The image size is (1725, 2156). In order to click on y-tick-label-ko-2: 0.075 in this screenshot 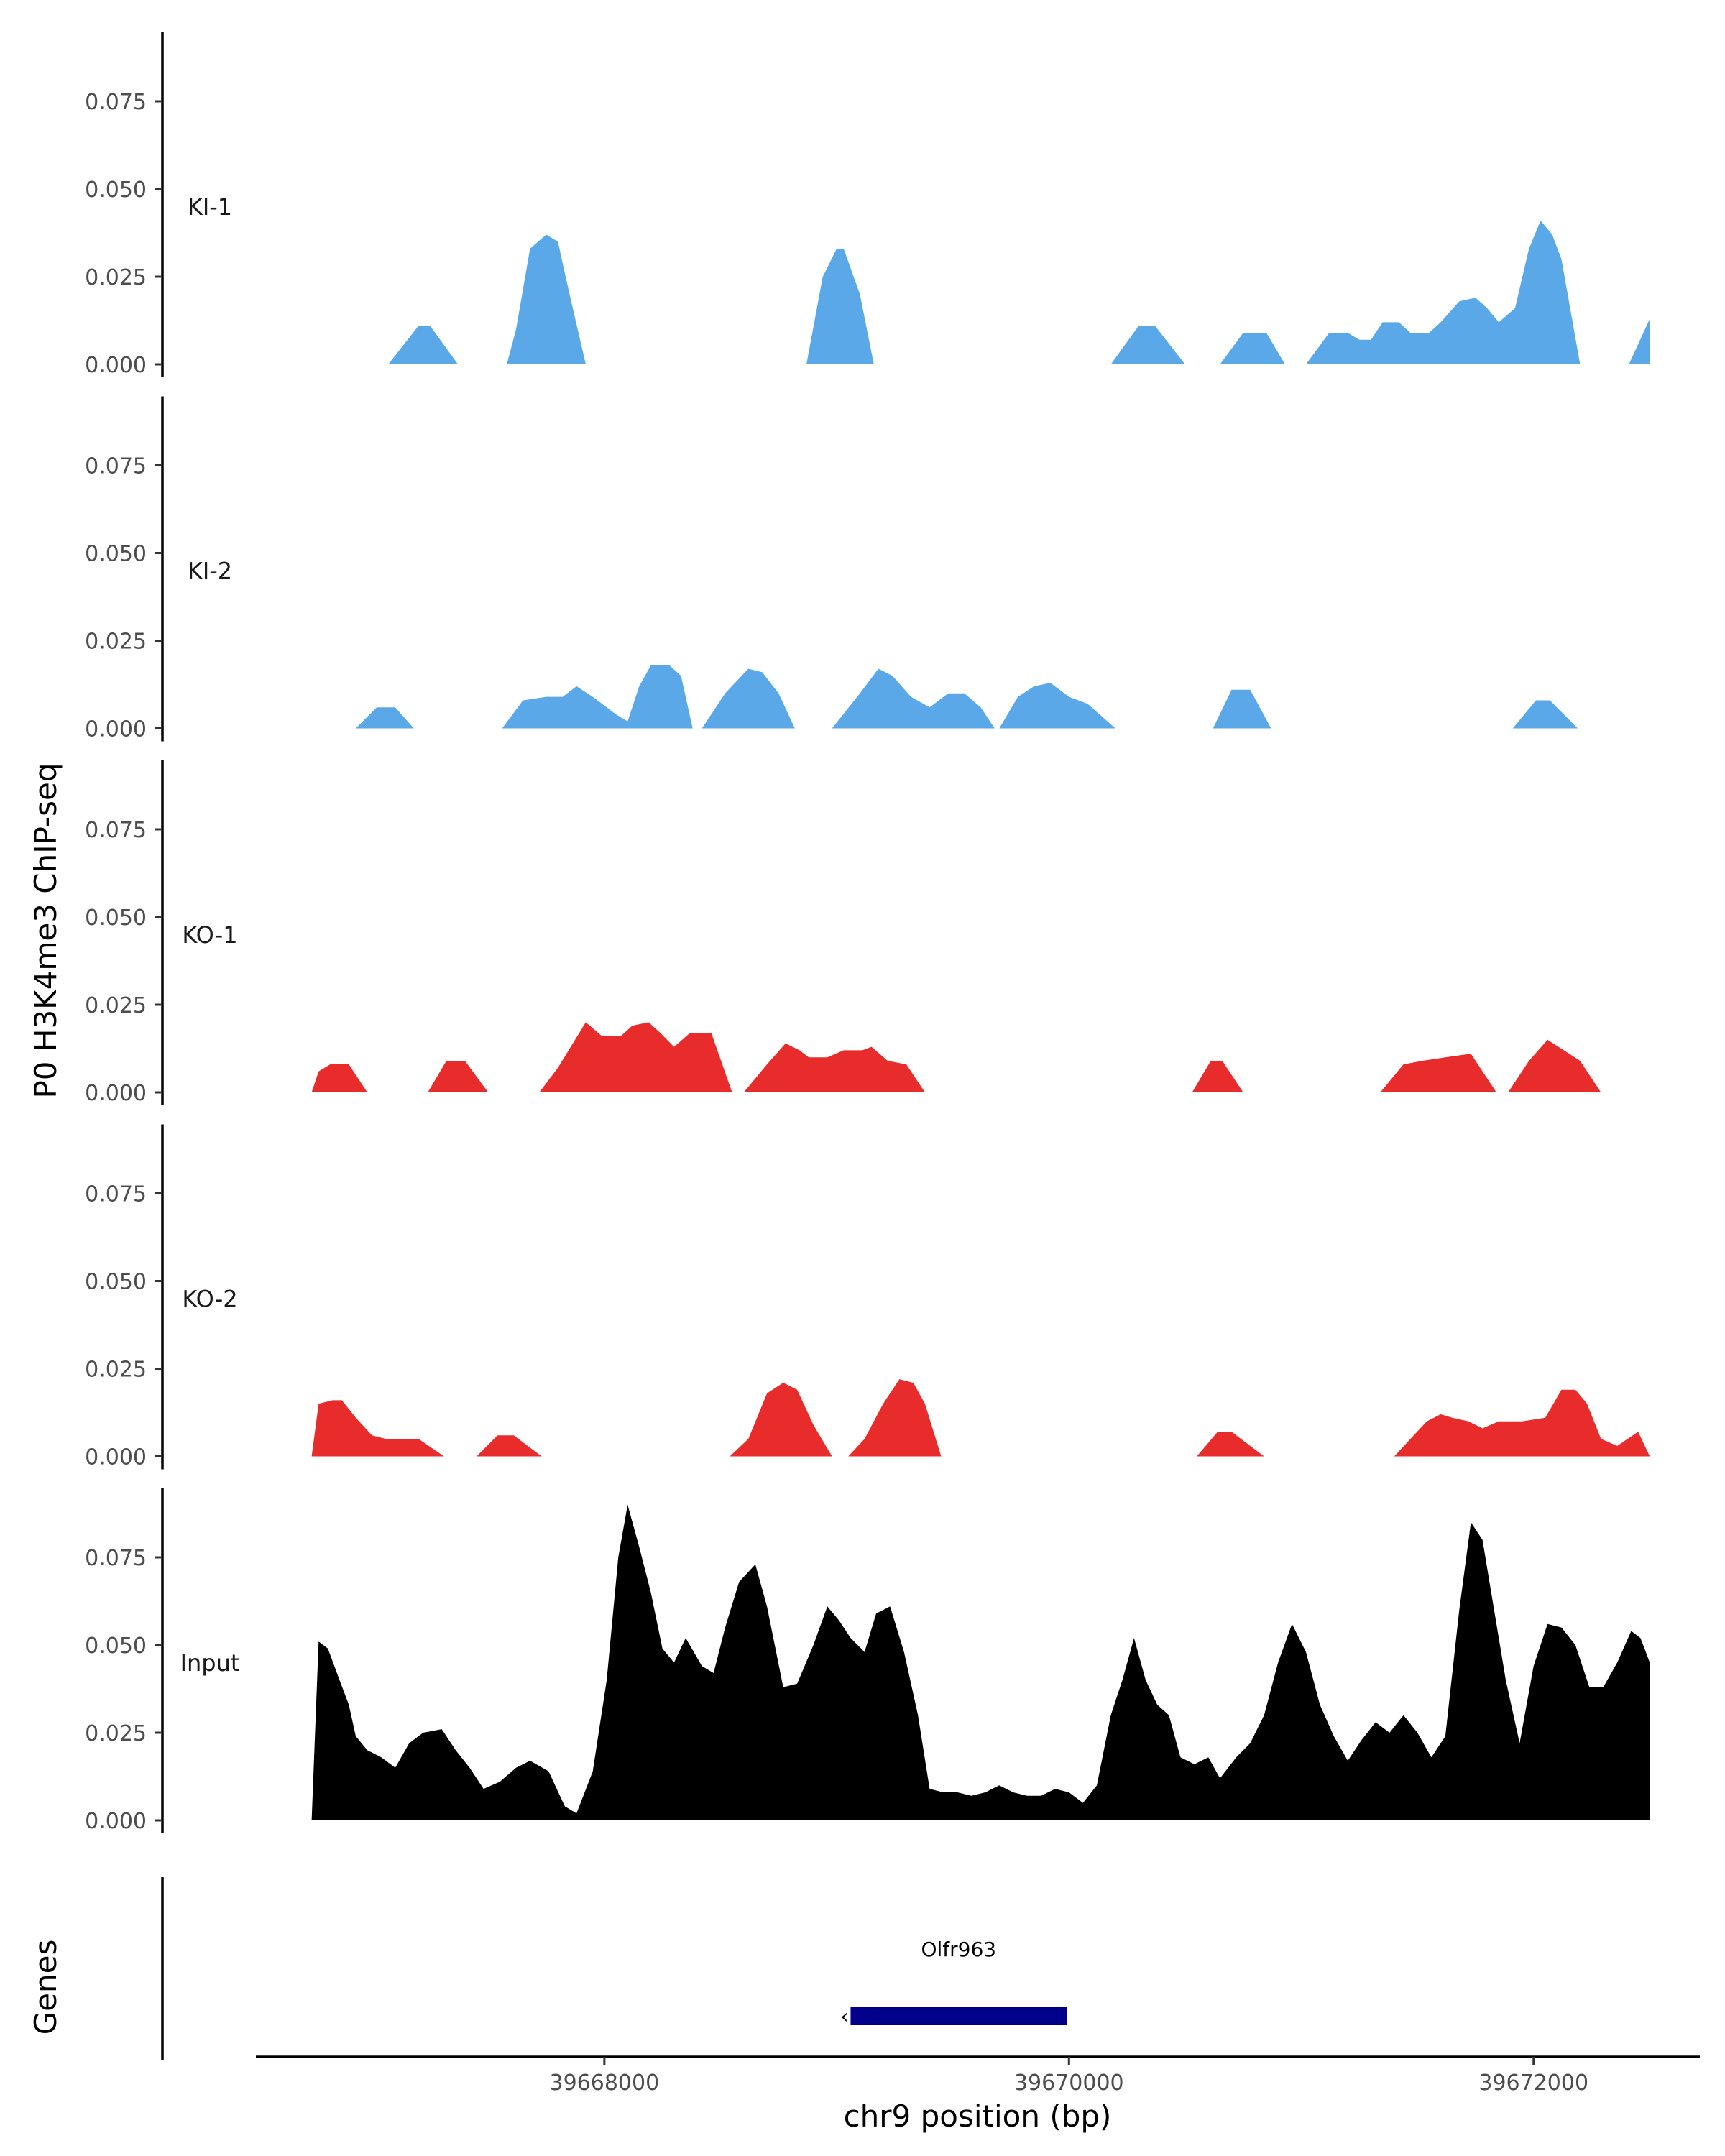, I will do `click(116, 1194)`.